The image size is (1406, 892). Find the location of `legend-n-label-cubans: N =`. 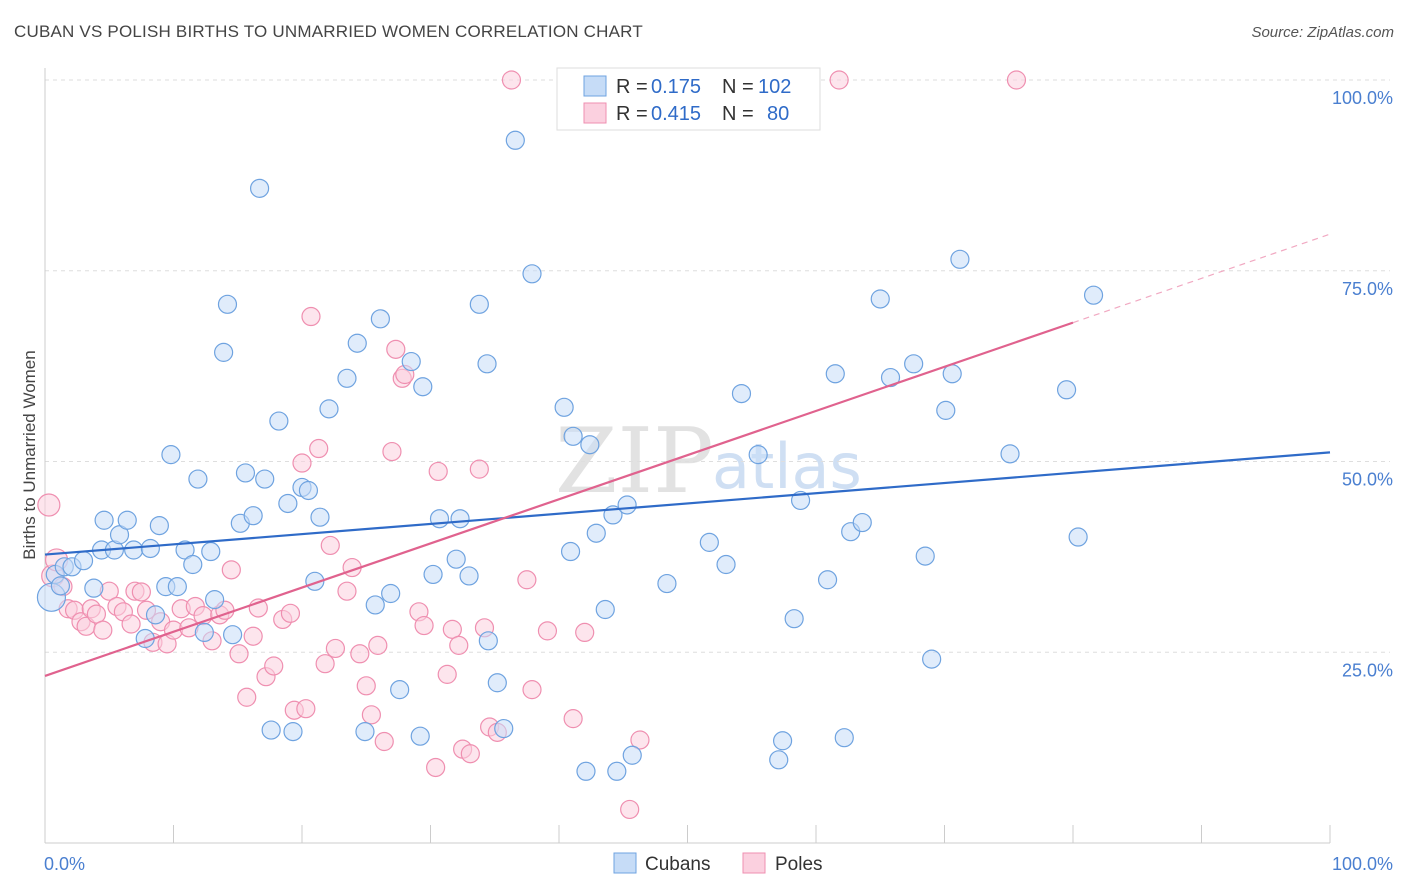

legend-n-label-cubans: N = is located at coordinates (738, 87).